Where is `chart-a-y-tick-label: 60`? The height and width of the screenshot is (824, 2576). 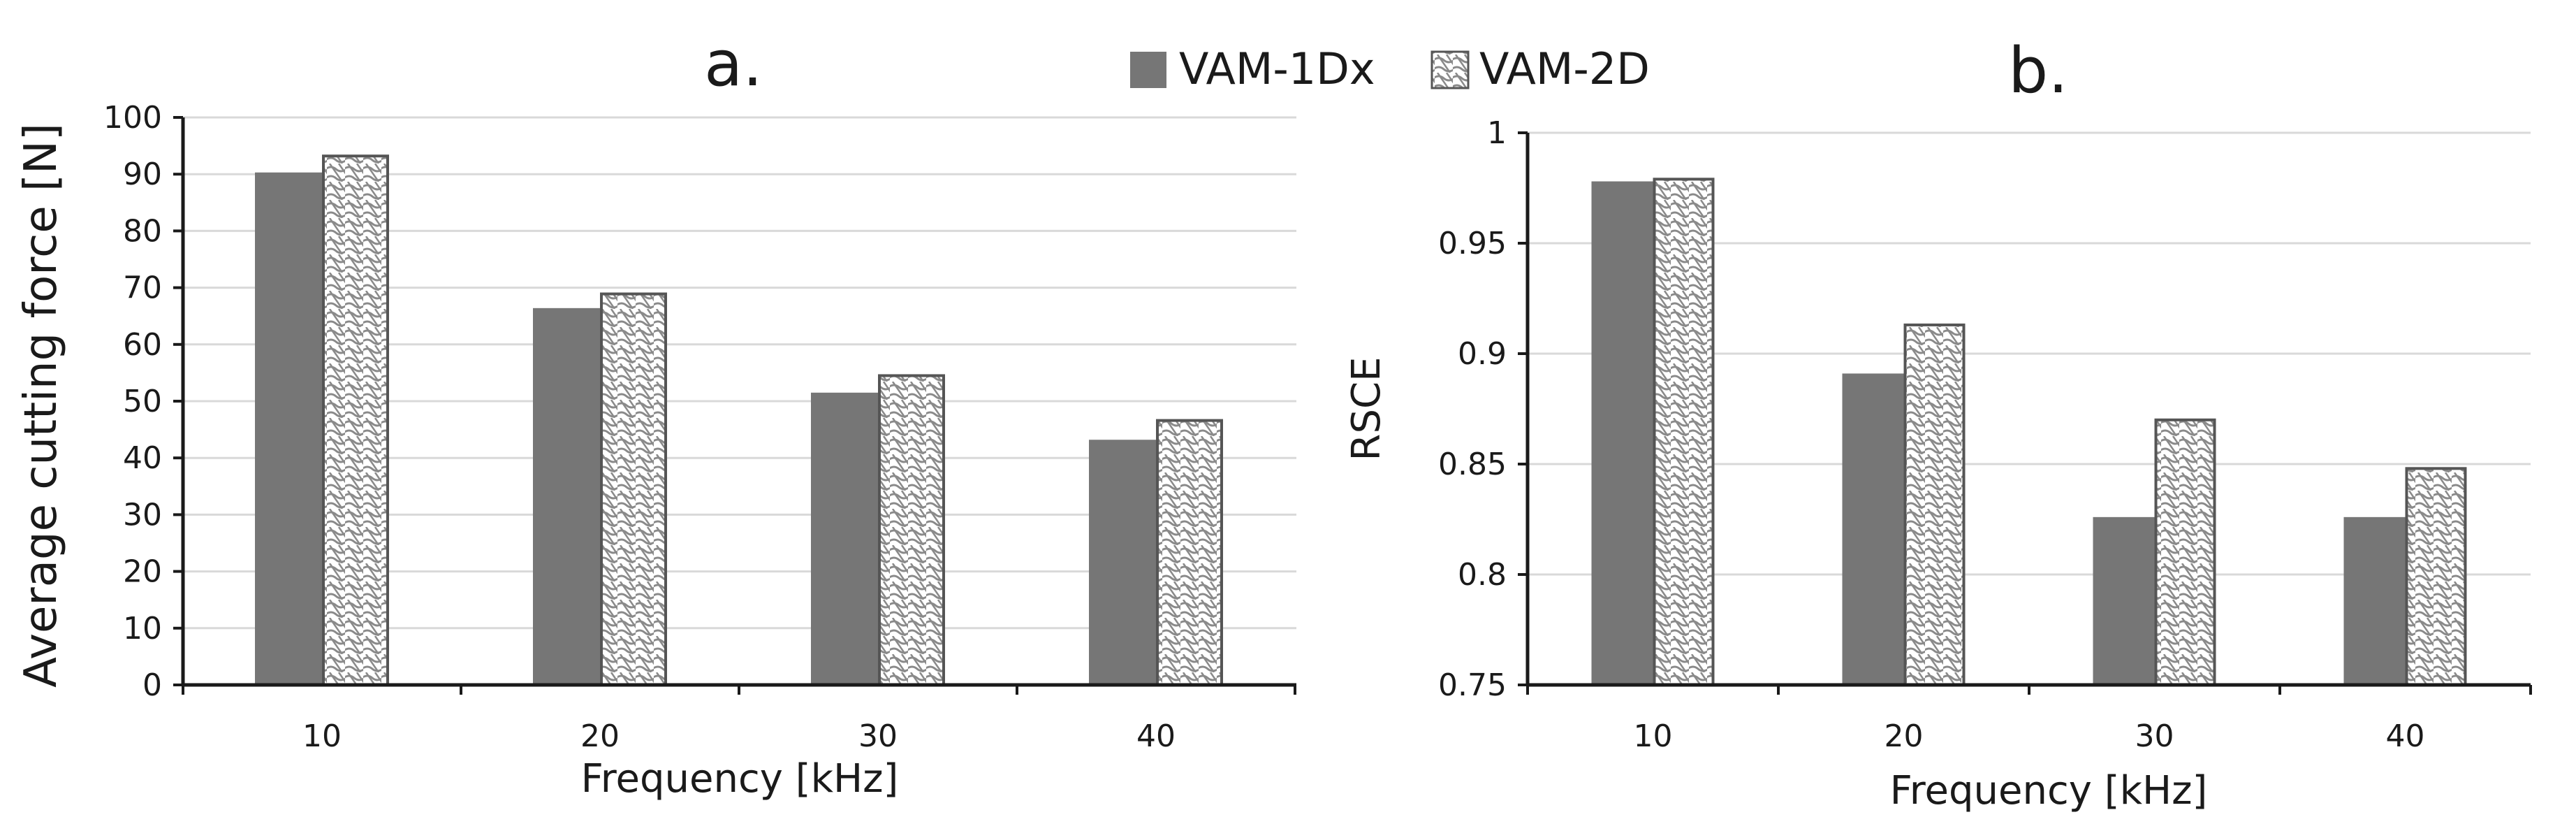
chart-a-y-tick-label: 60 is located at coordinates (142, 345).